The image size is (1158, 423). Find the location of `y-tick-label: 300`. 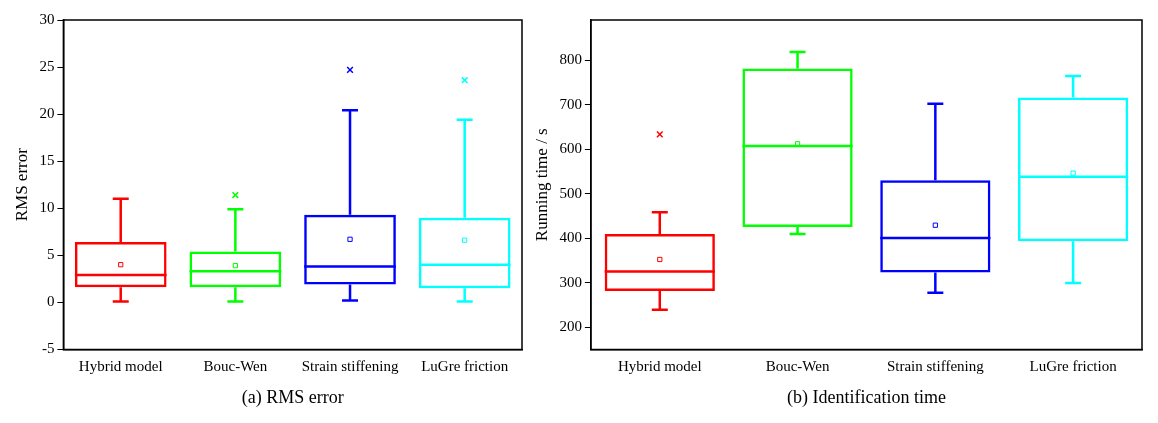

y-tick-label: 300 is located at coordinates (570, 281).